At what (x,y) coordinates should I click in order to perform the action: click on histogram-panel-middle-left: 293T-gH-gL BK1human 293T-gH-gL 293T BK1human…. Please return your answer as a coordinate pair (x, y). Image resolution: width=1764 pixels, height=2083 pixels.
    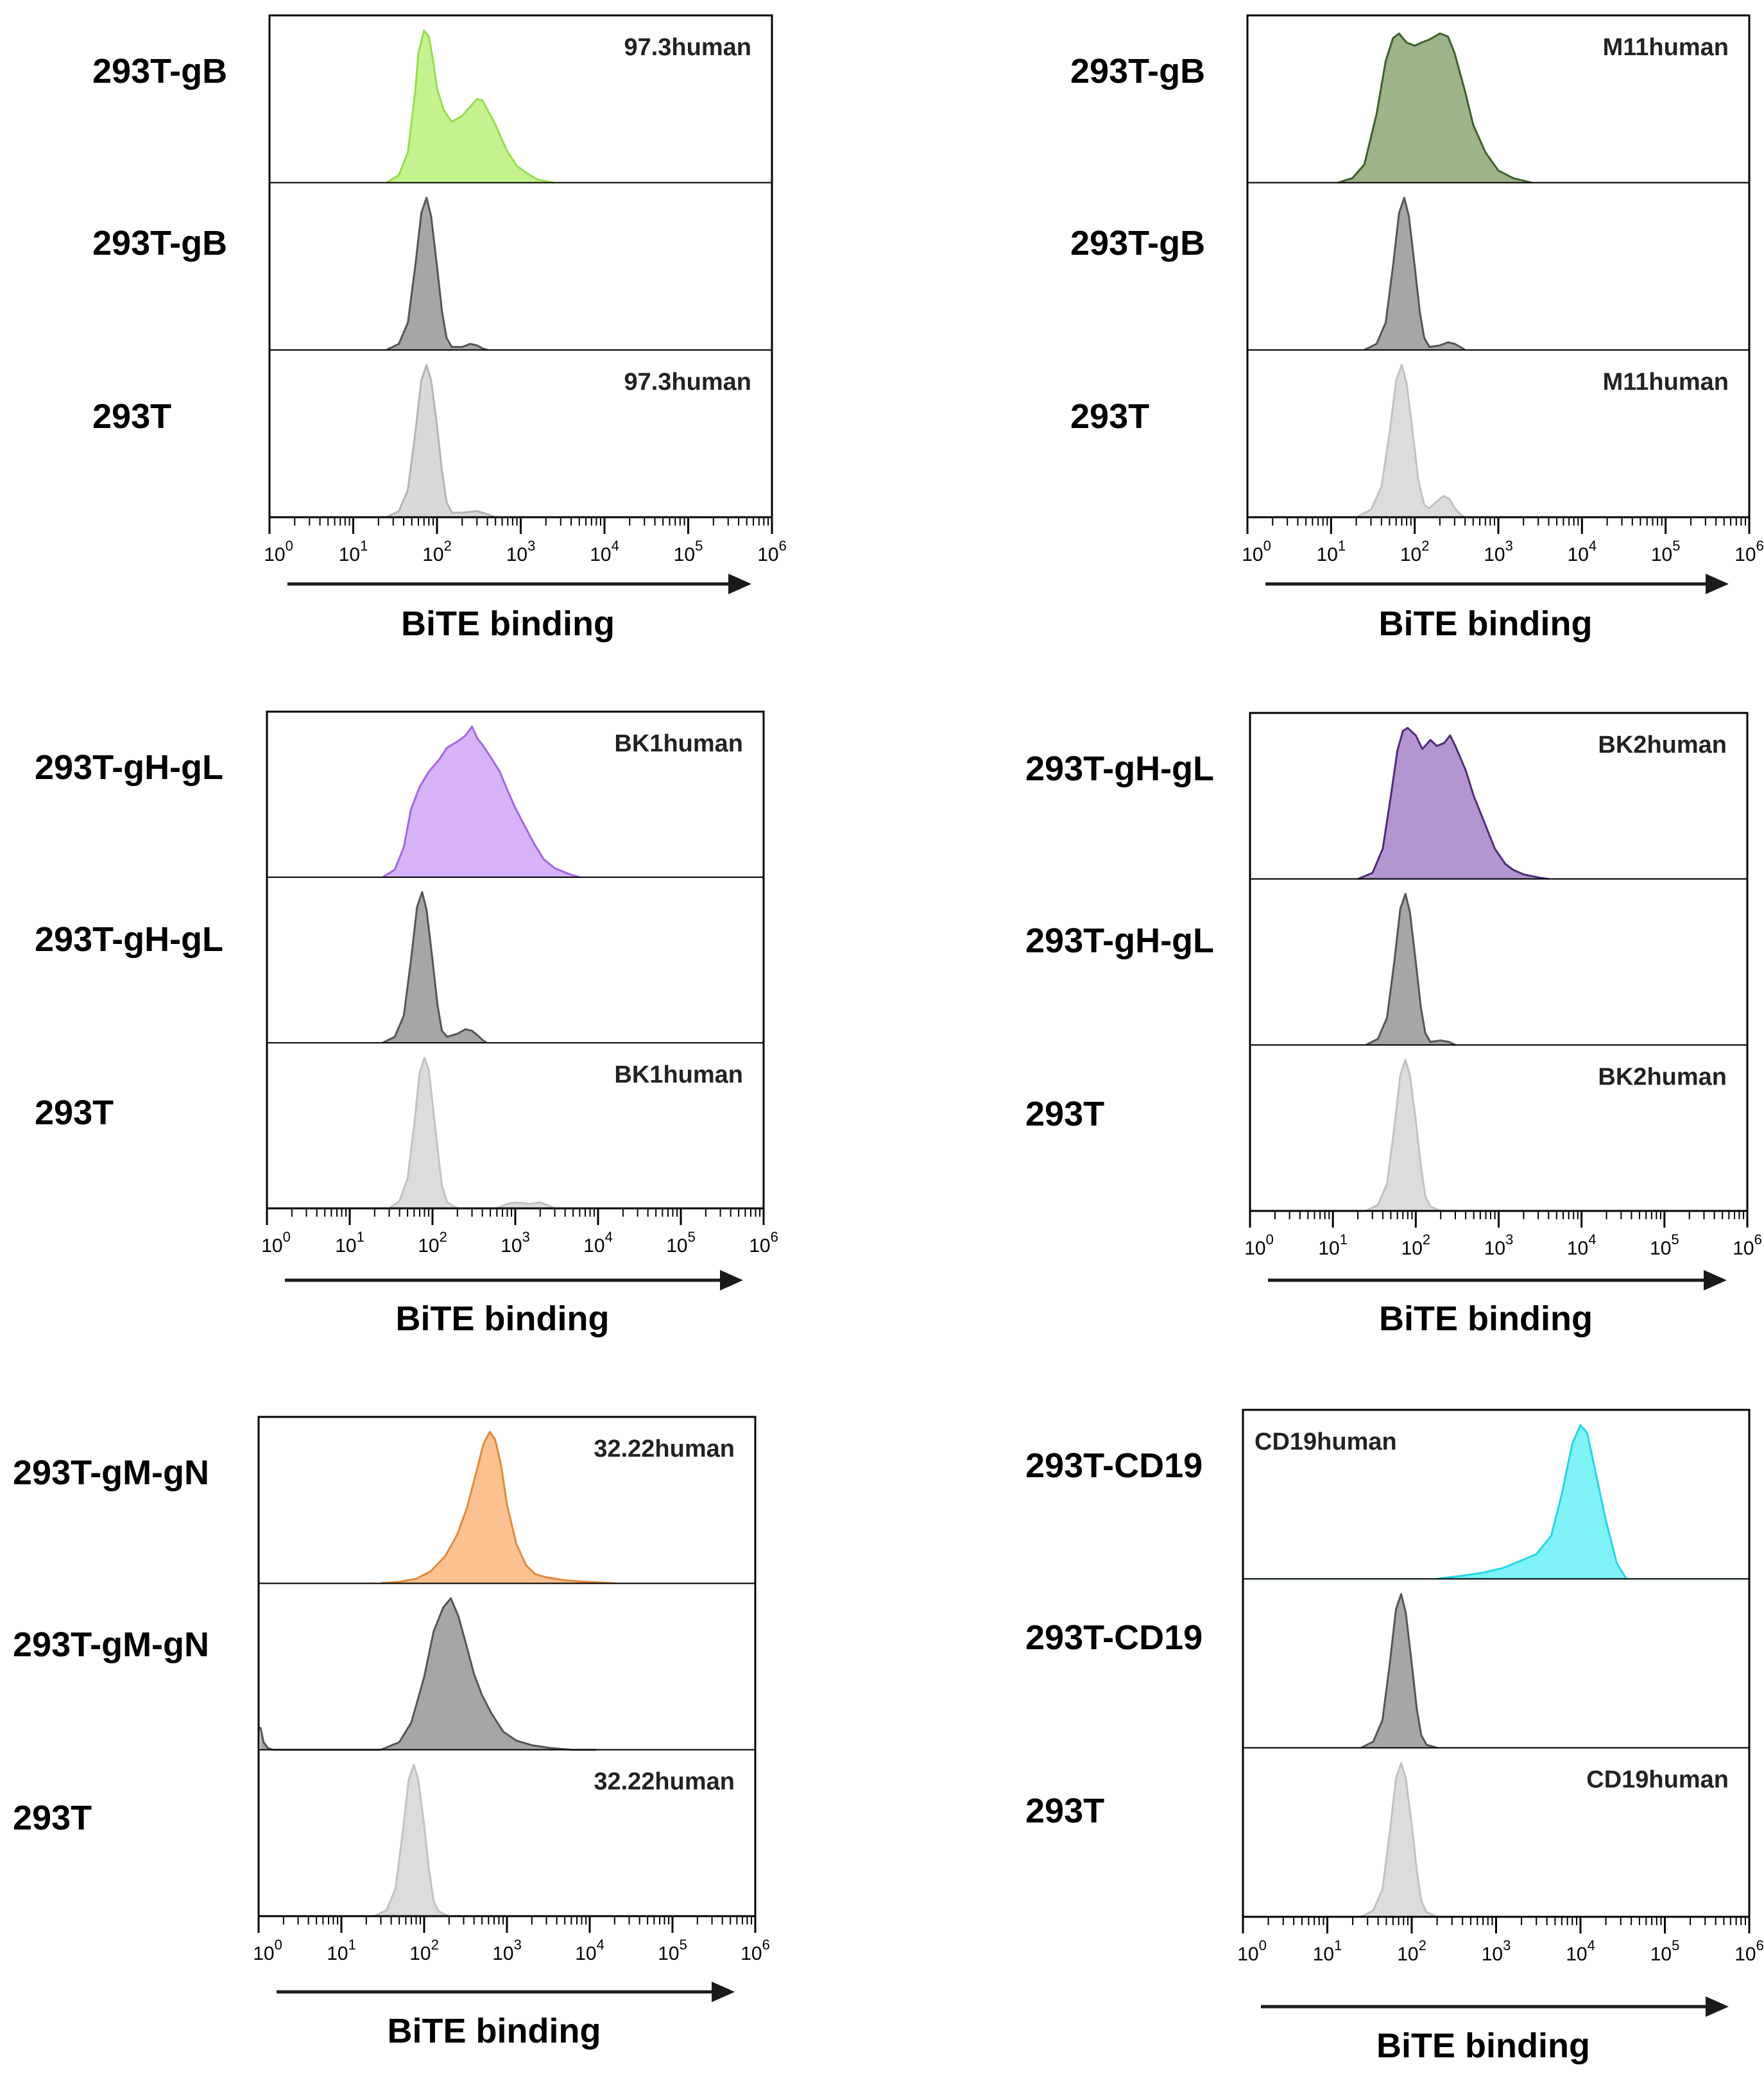
    Looking at the image, I should click on (406, 1024).